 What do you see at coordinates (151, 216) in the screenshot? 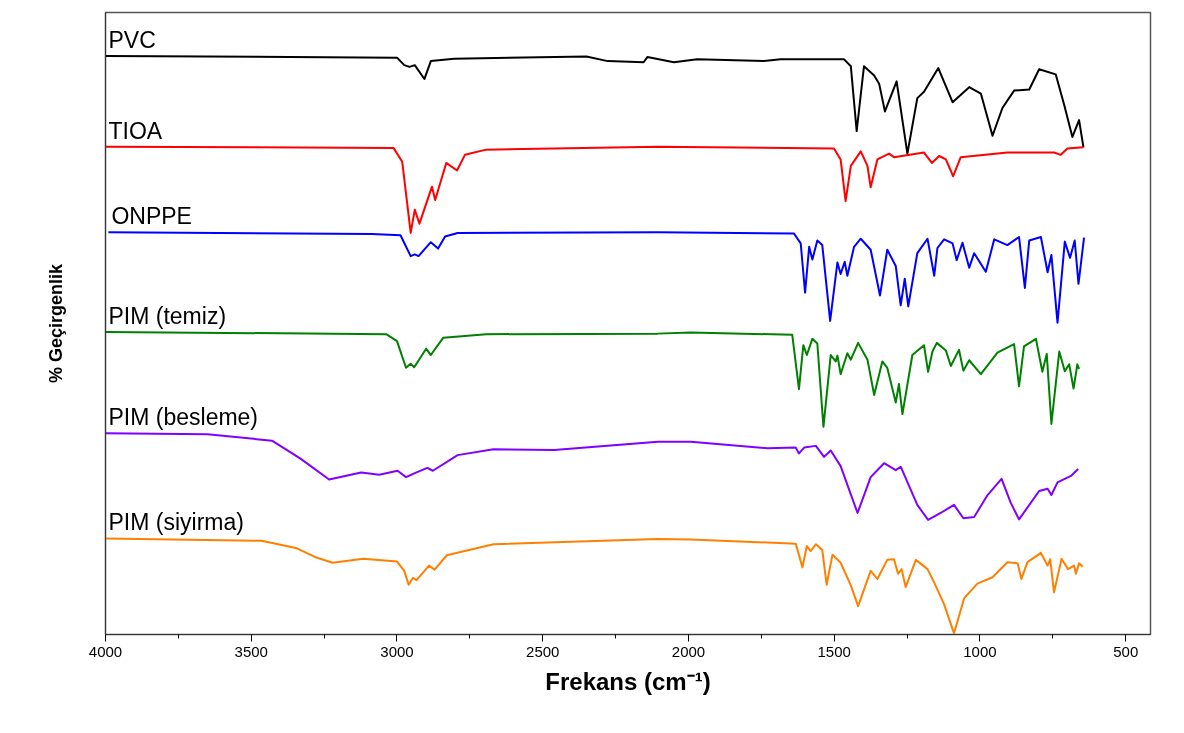
I see `series-label: ONPPE` at bounding box center [151, 216].